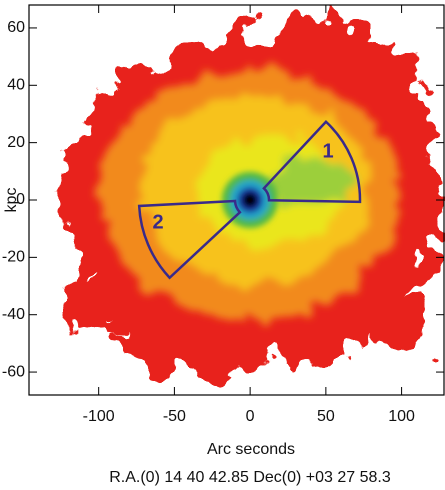 The height and width of the screenshot is (490, 445). What do you see at coordinates (99, 416) in the screenshot?
I see `x-tick-label: -100` at bounding box center [99, 416].